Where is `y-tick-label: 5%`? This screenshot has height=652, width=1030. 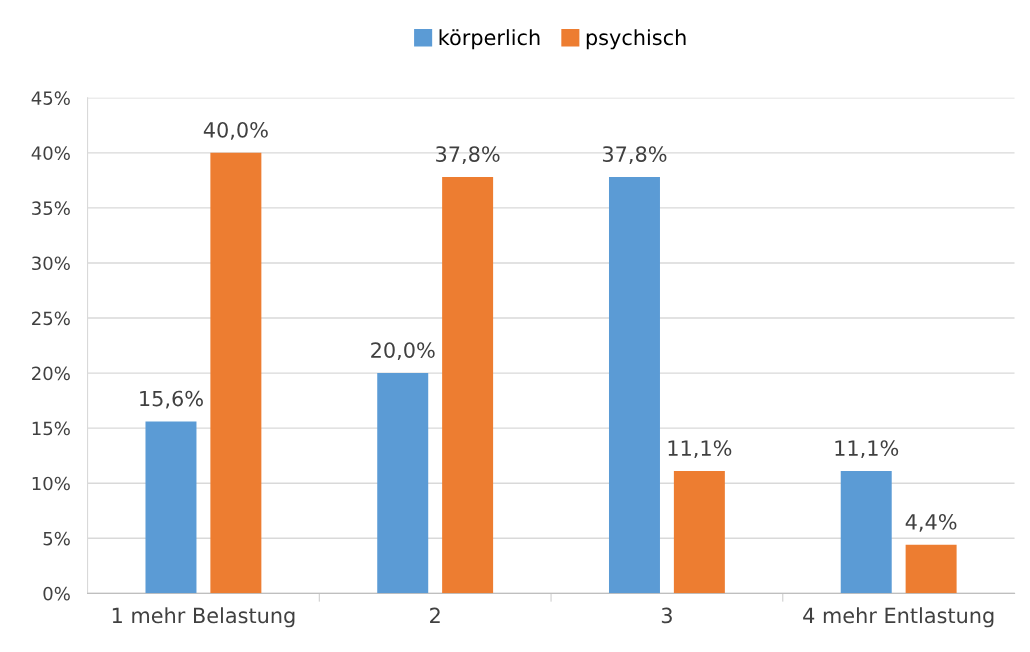
y-tick-label: 5% is located at coordinates (56, 538).